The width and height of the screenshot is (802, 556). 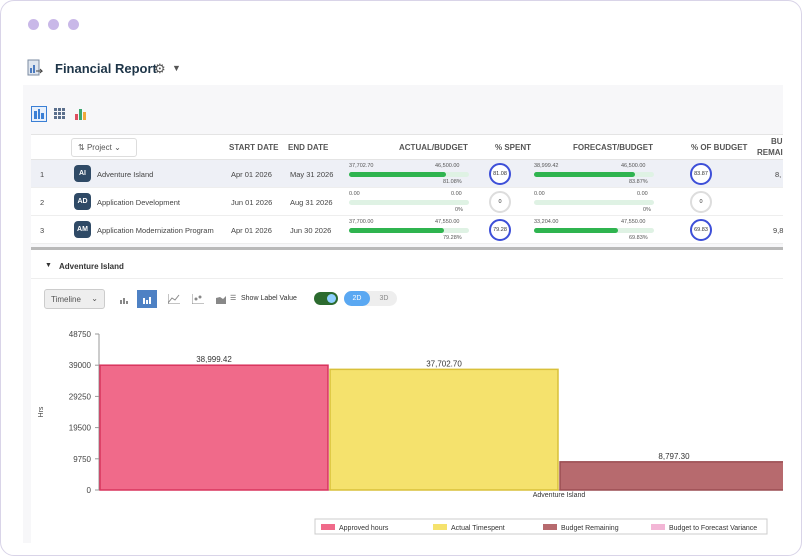 What do you see at coordinates (82, 173) in the screenshot?
I see `avatar: AI` at bounding box center [82, 173].